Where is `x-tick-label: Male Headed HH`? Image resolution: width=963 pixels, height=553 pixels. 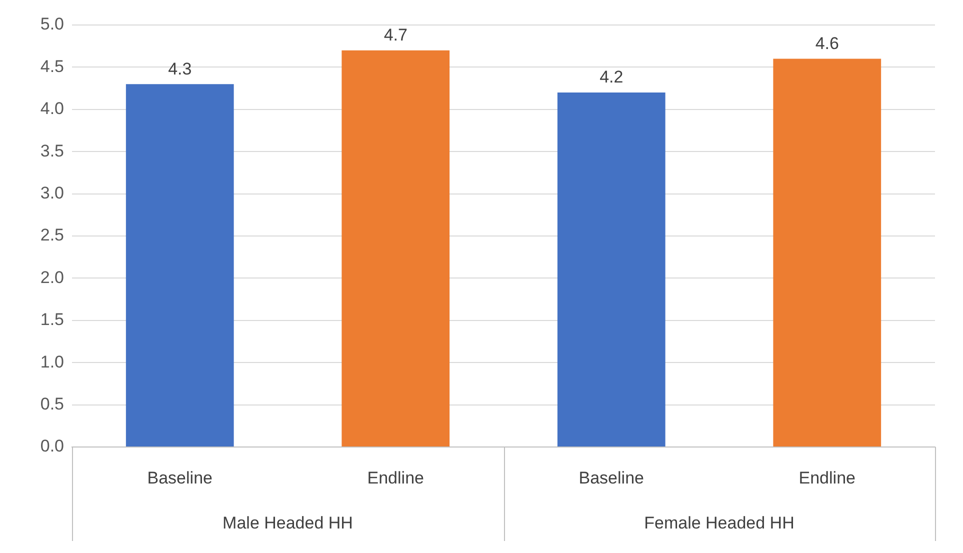
x-tick-label: Male Headed HH is located at coordinates (287, 523).